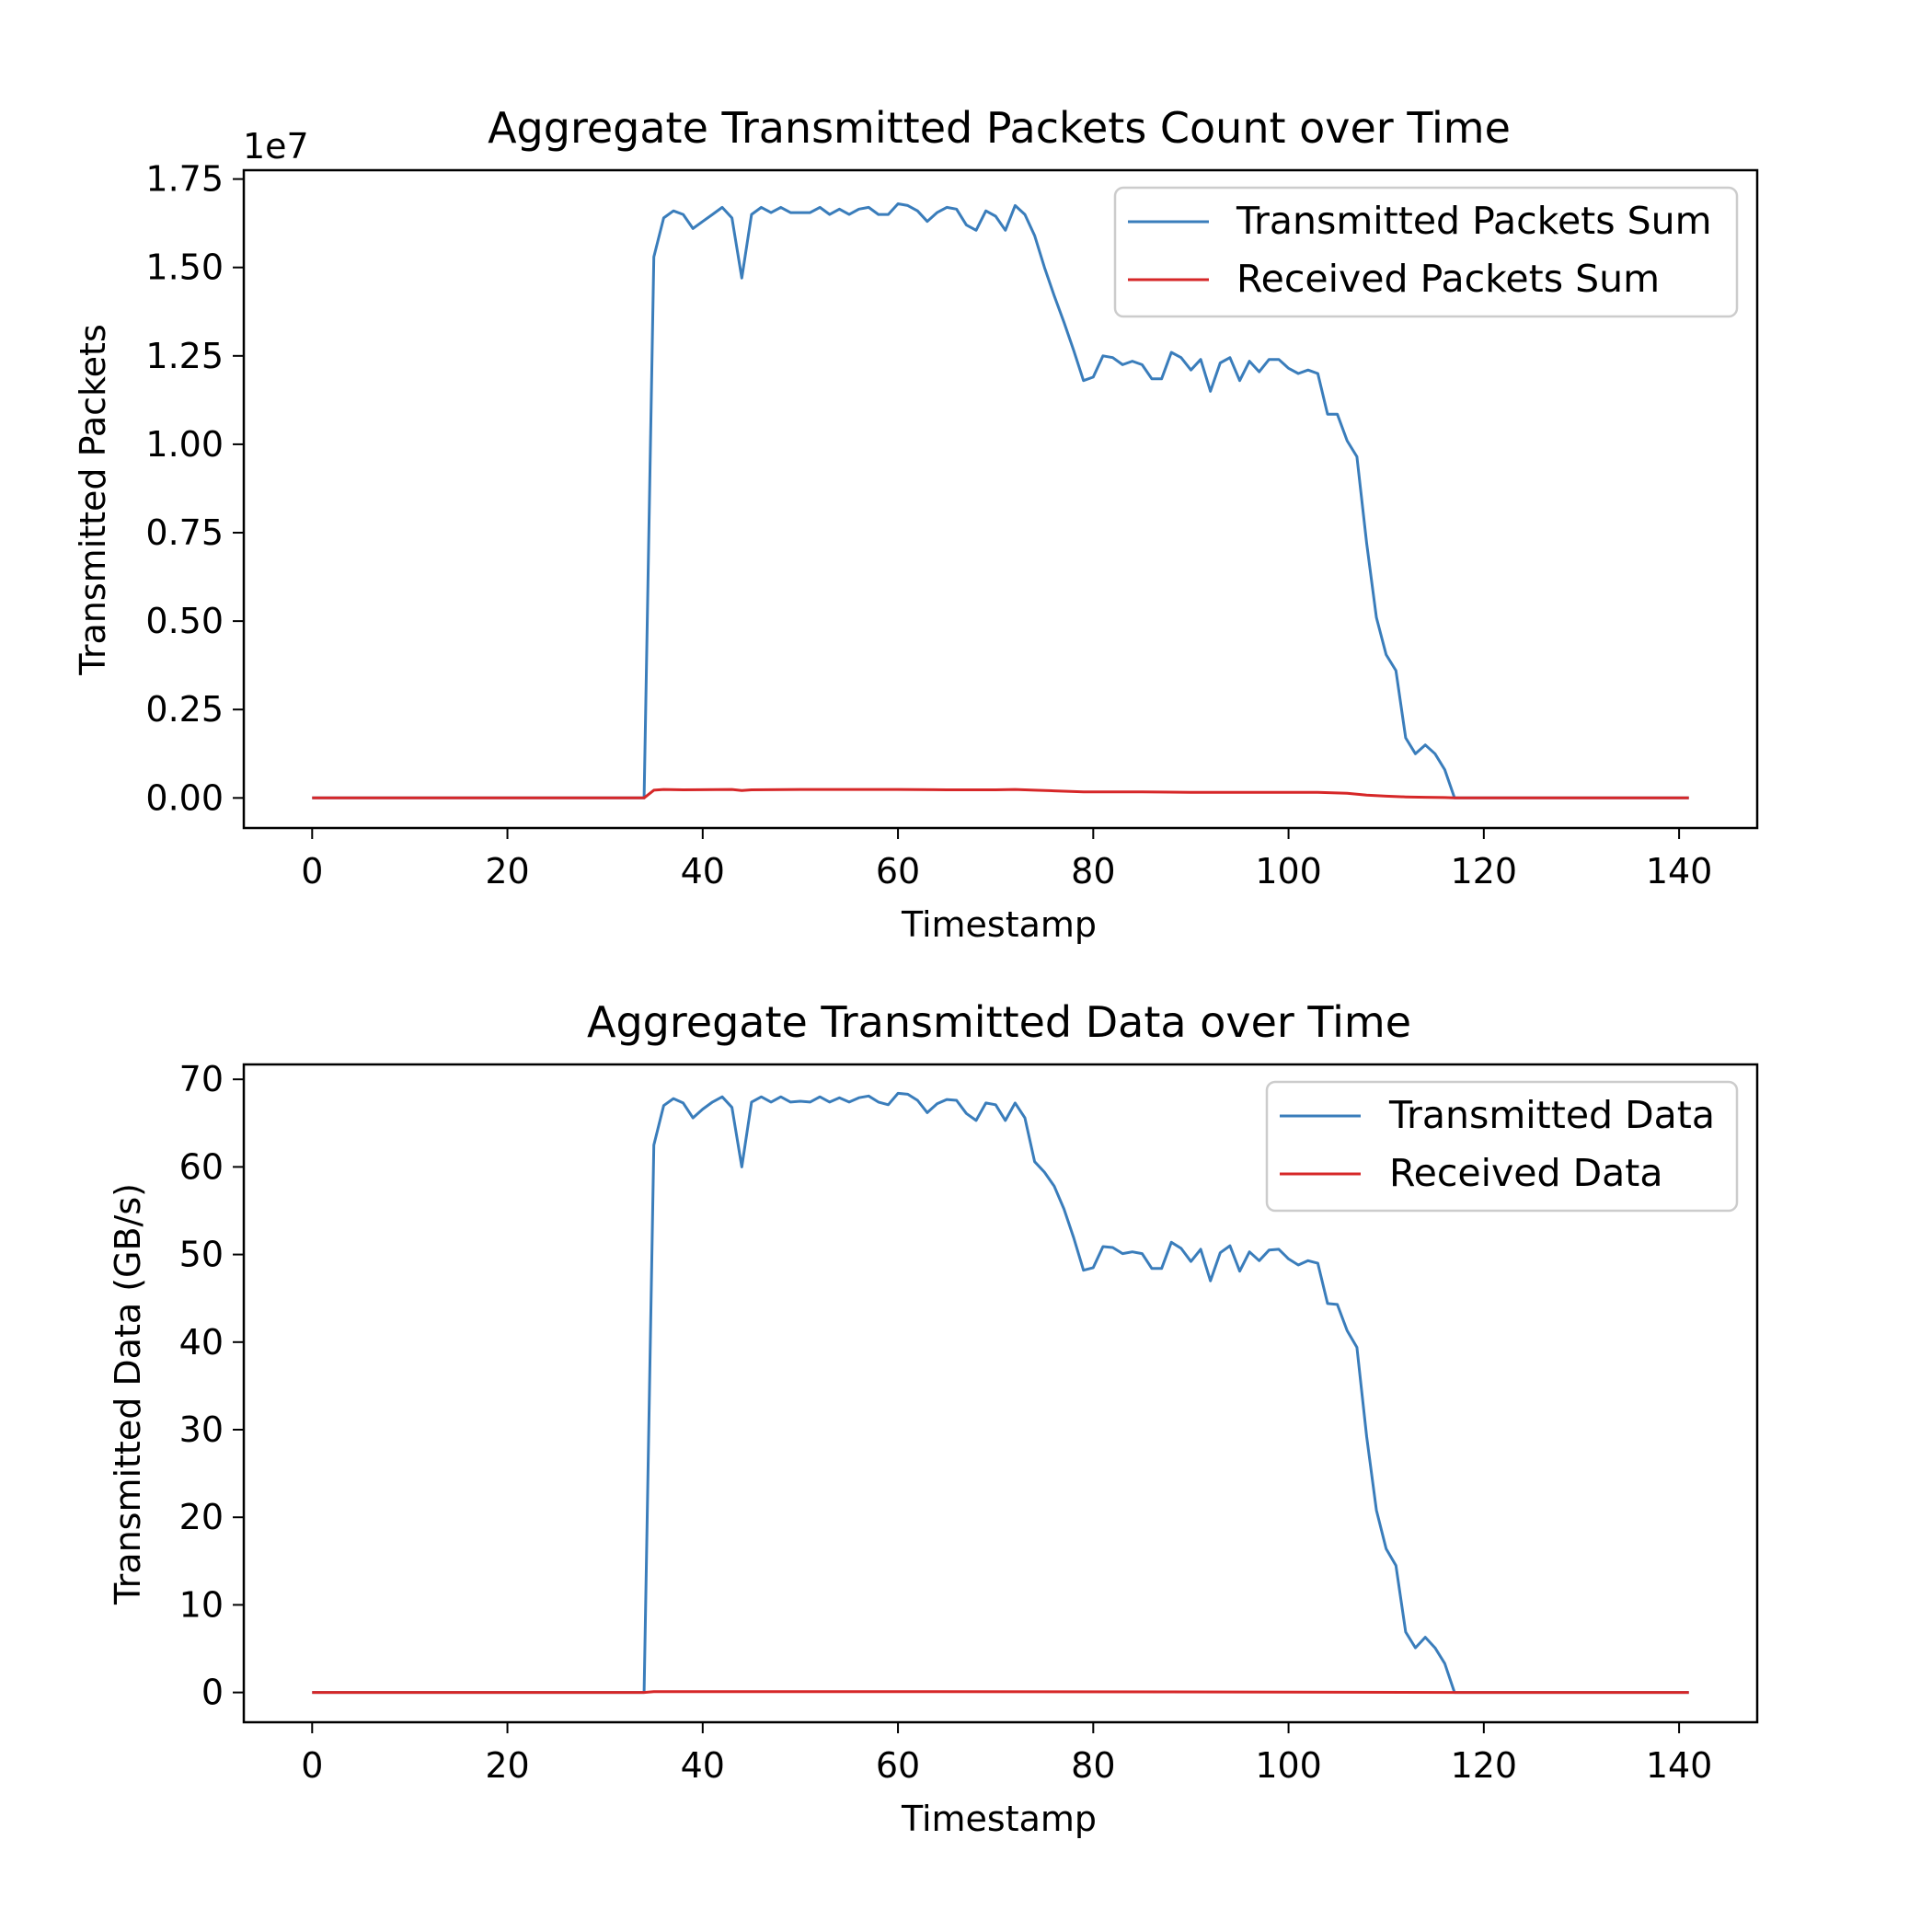 Image resolution: width=1932 pixels, height=1932 pixels. I want to click on data-y-axis-label: Transmitted Data (GB/s), so click(128, 1394).